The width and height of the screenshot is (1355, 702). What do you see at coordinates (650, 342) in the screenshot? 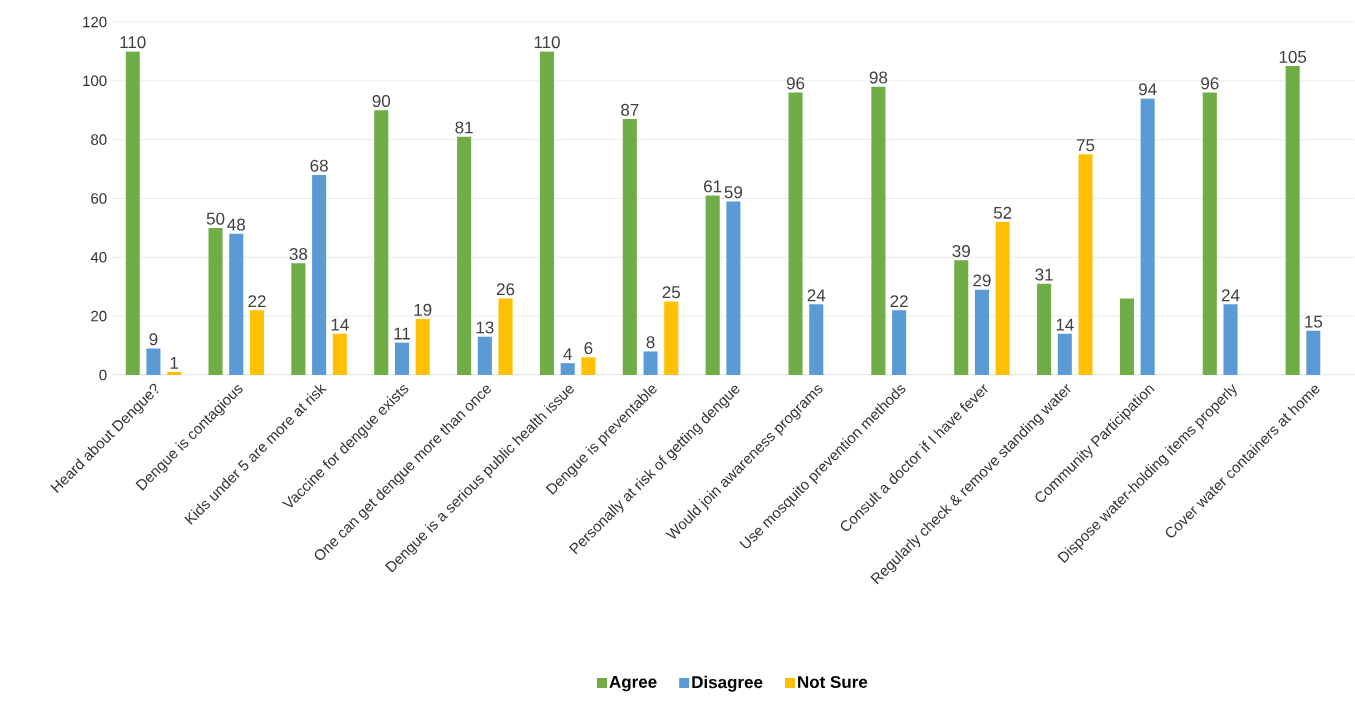
I see `data-label: 8` at bounding box center [650, 342].